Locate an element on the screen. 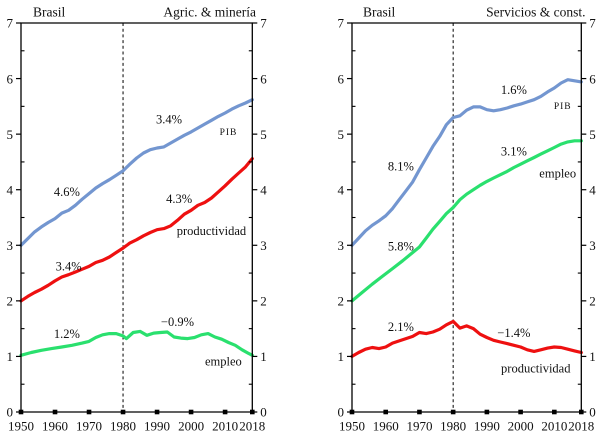 The width and height of the screenshot is (604, 445). annotation-43: 4.3% is located at coordinates (179, 199).